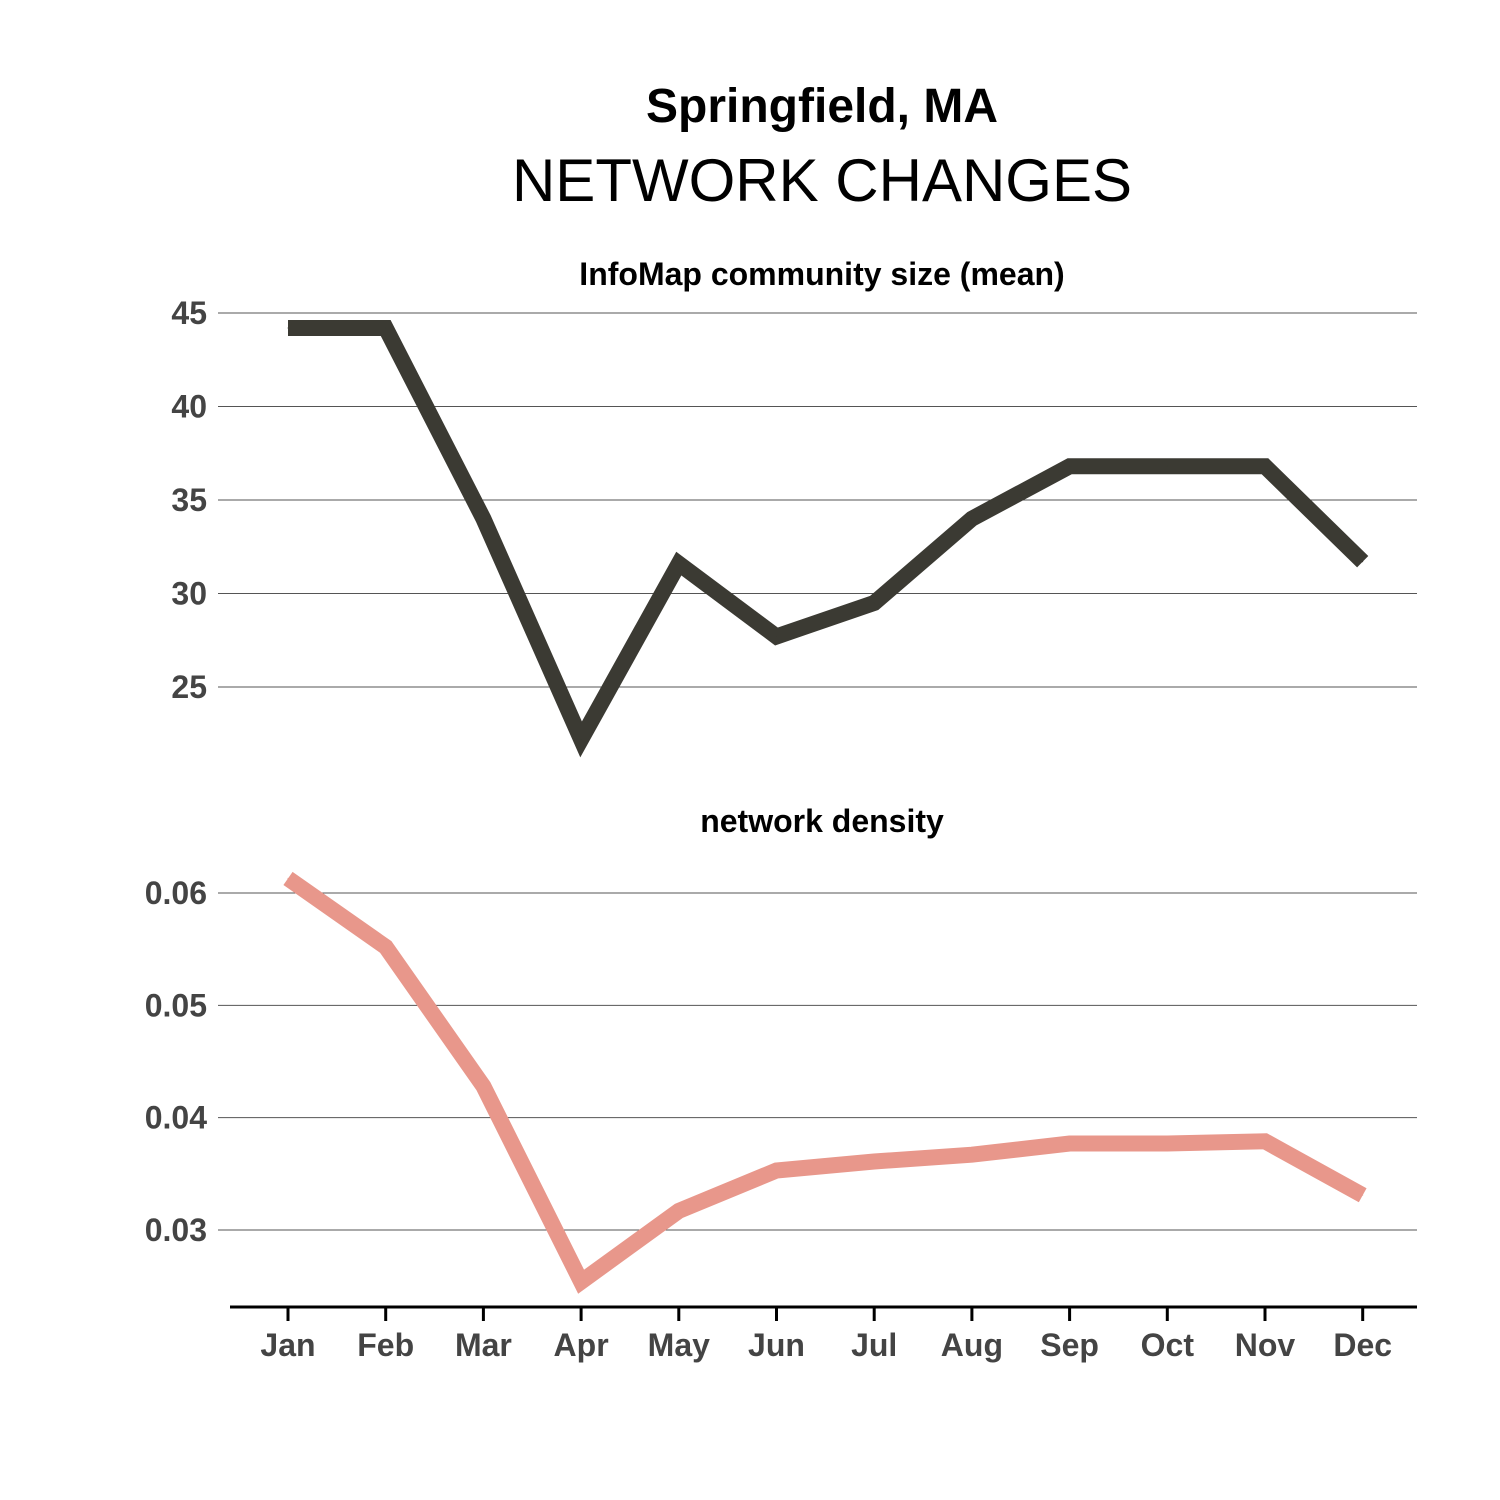 The width and height of the screenshot is (1500, 1500). I want to click on x-tick-label: Mar, so click(483, 1345).